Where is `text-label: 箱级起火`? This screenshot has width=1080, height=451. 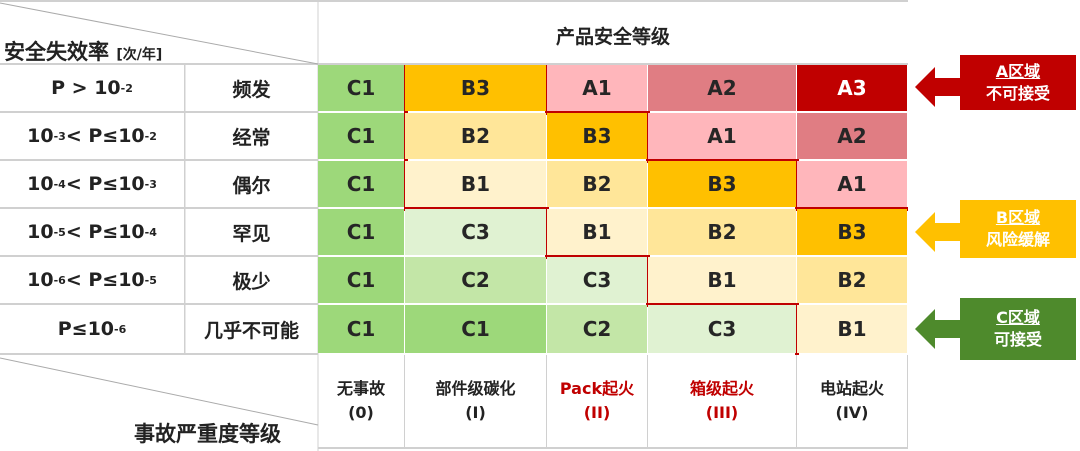 text-label: 箱级起火 is located at coordinates (721, 388).